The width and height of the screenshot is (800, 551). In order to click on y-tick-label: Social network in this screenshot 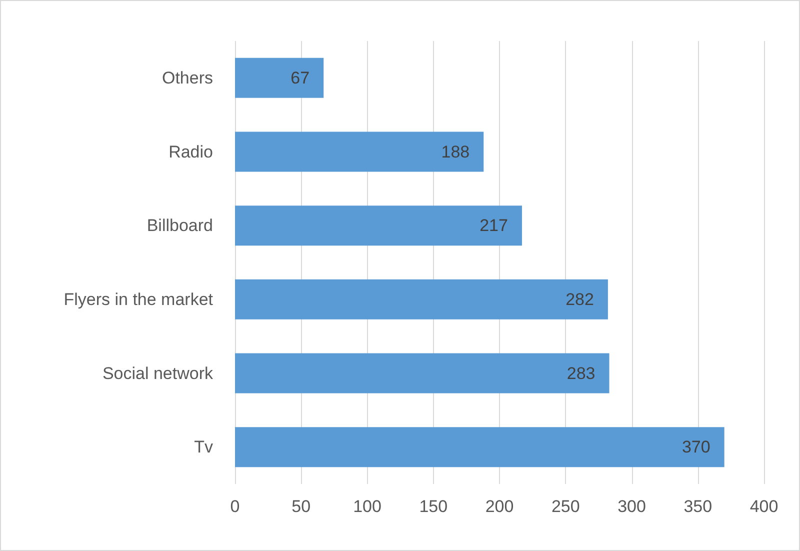, I will do `click(158, 373)`.